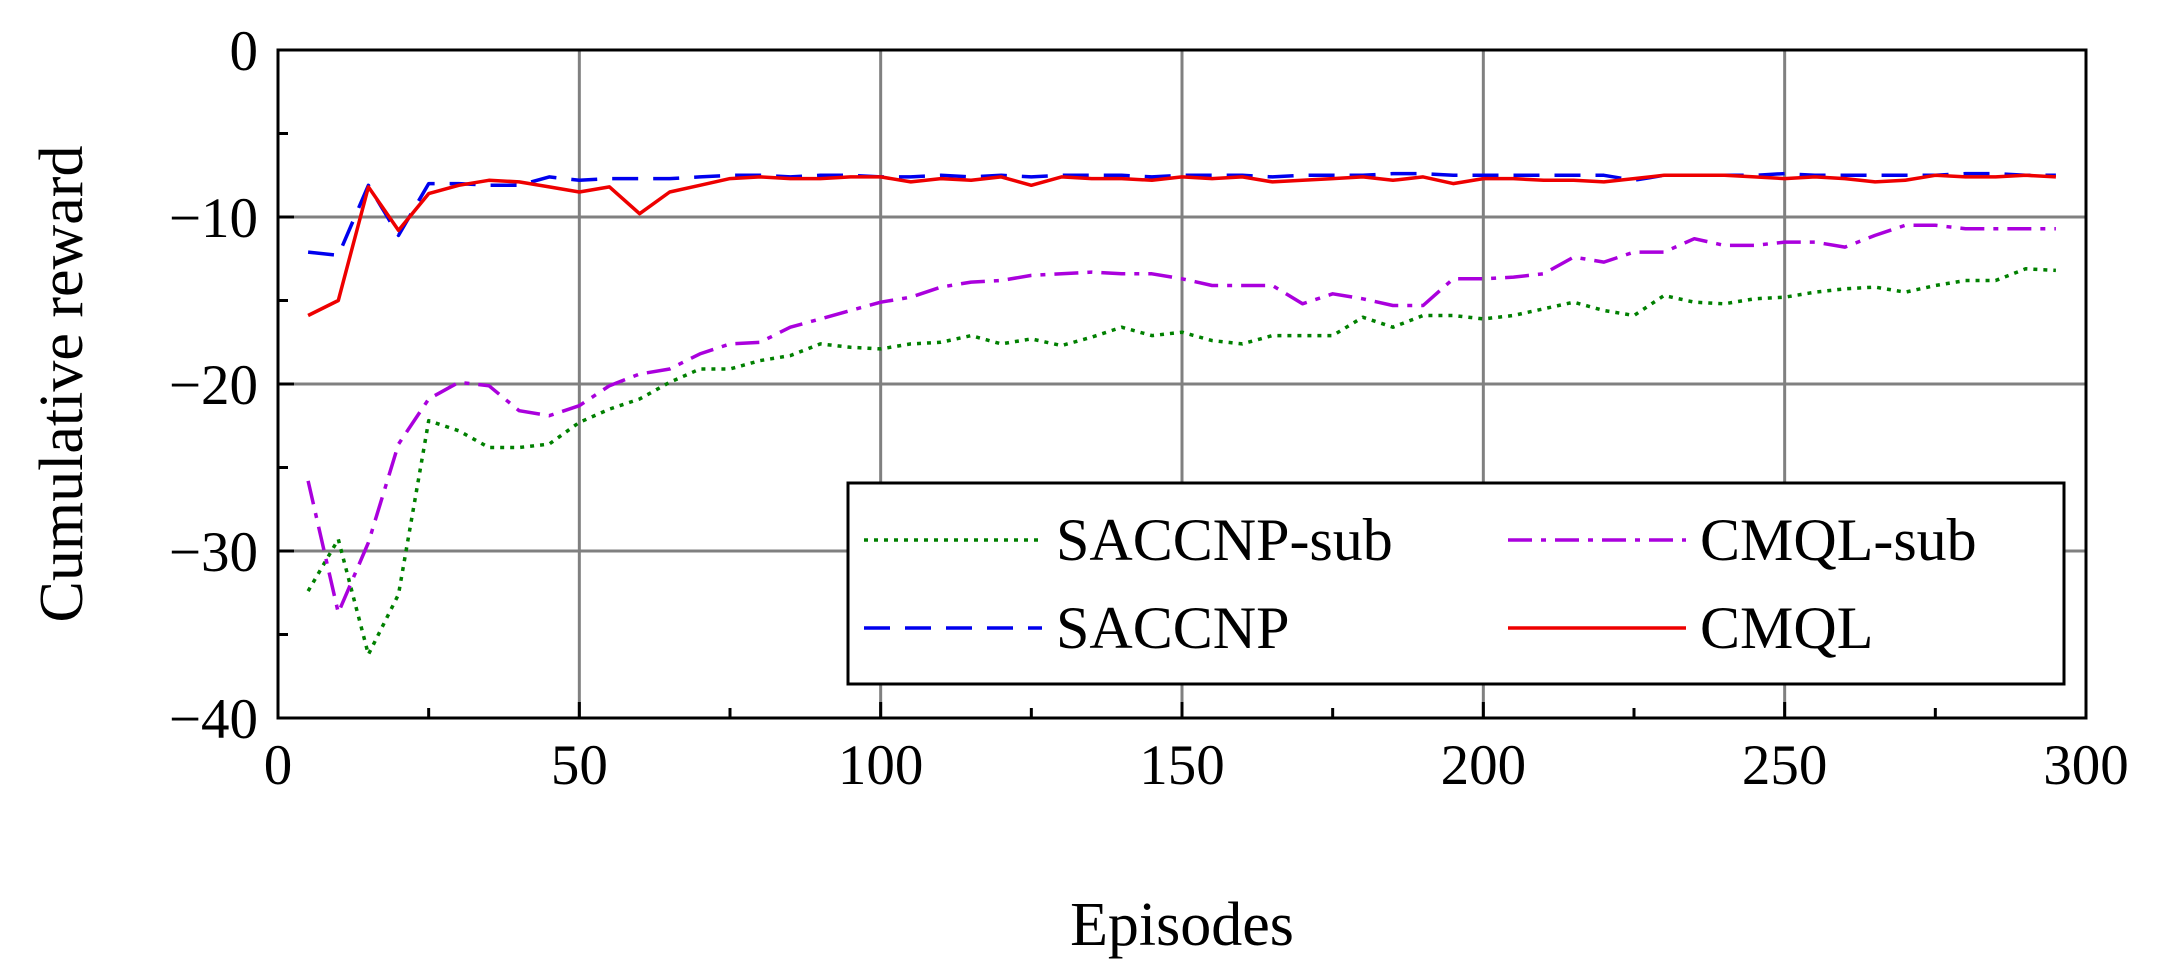  I want to click on x-tick-label: 250, so click(1785, 765).